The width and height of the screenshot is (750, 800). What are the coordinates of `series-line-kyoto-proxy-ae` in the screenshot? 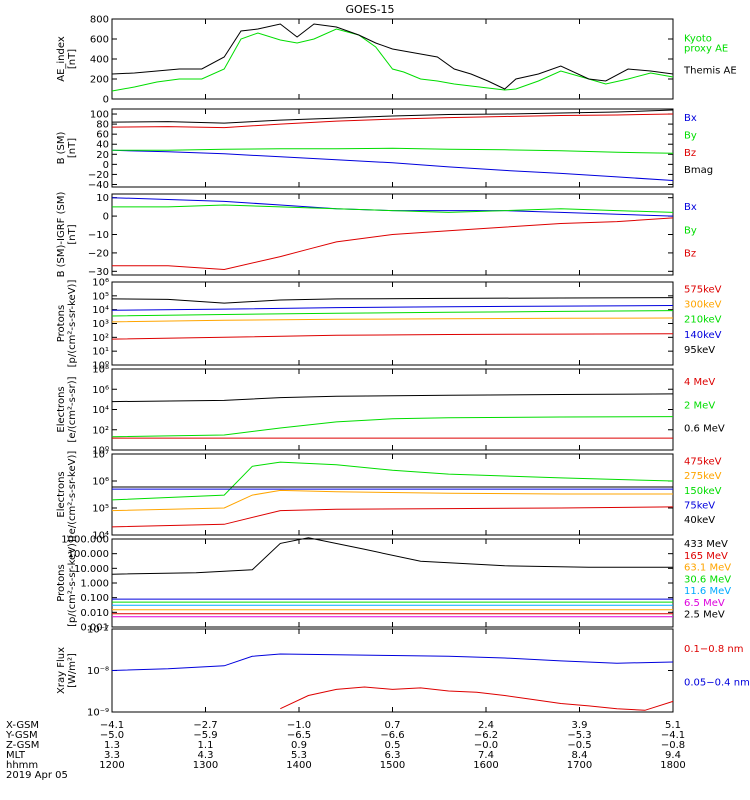 It's located at (392, 60).